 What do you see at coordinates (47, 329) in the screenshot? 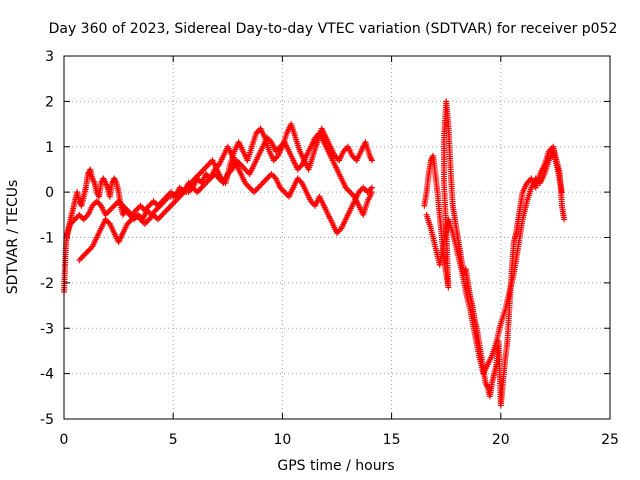
I see `y-tick-label: -3` at bounding box center [47, 329].